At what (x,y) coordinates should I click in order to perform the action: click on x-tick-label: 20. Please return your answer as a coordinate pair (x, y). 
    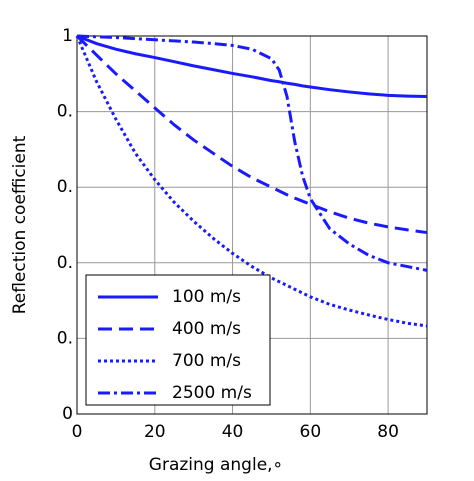
    Looking at the image, I should click on (155, 432).